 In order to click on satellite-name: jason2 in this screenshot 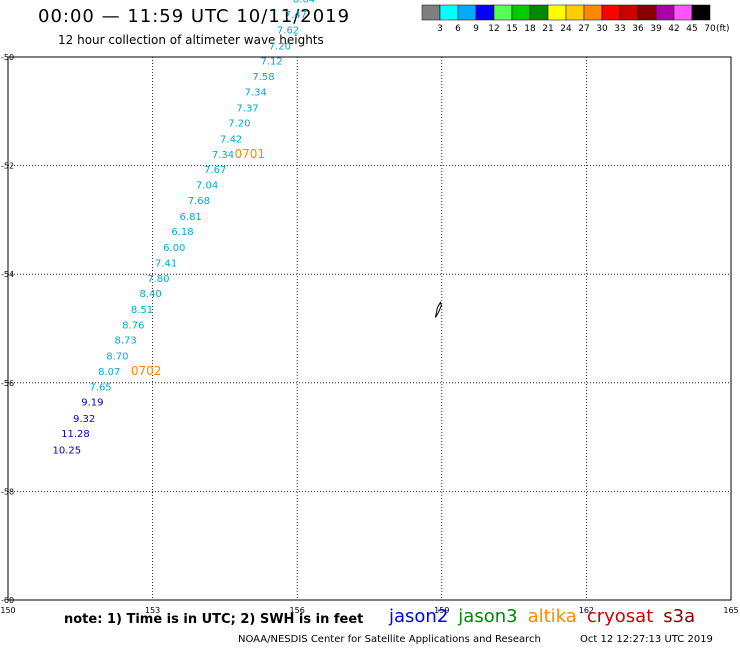, I will do `click(419, 616)`.